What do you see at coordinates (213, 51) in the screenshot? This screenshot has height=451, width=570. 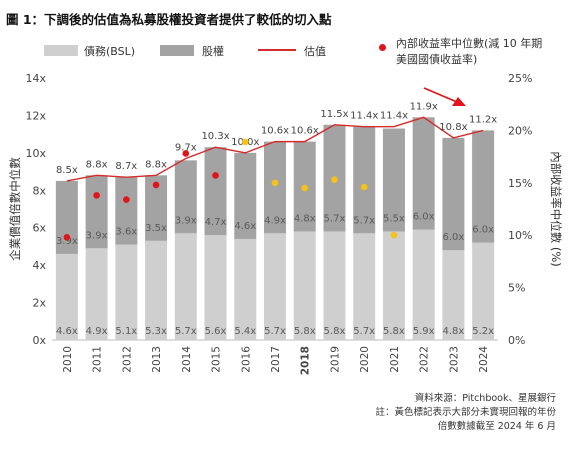 I see `legend-equity-label: 股權` at bounding box center [213, 51].